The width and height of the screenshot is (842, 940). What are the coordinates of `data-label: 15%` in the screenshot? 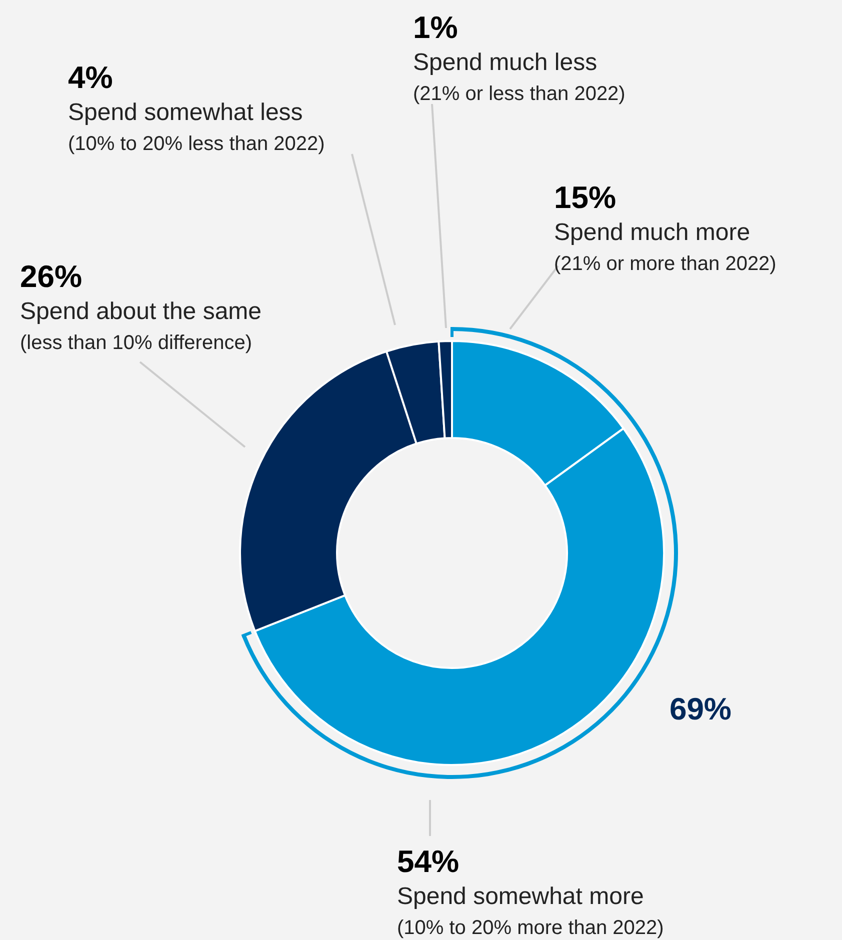 It's located at (585, 197).